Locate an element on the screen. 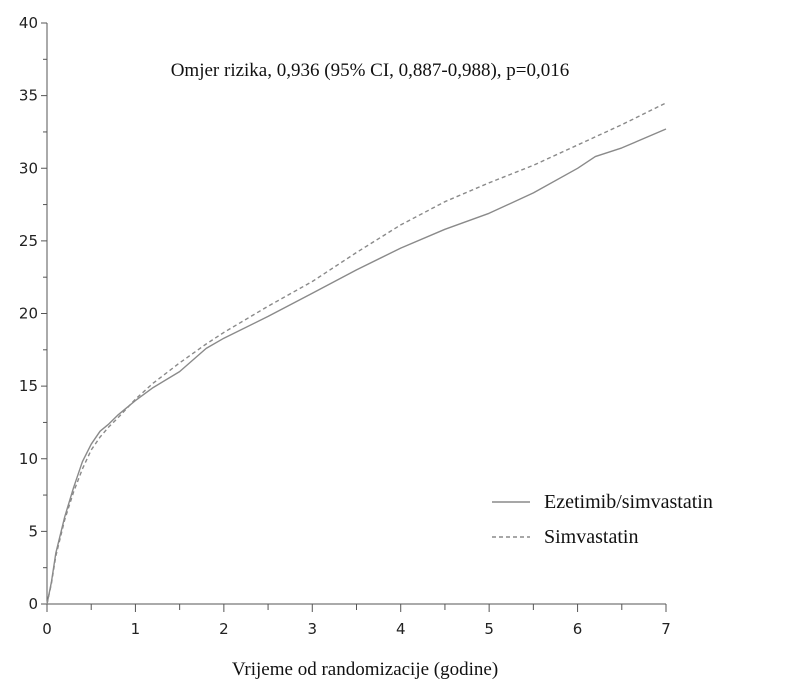 Image resolution: width=794 pixels, height=689 pixels. y-tick-label: 0 is located at coordinates (33, 604).